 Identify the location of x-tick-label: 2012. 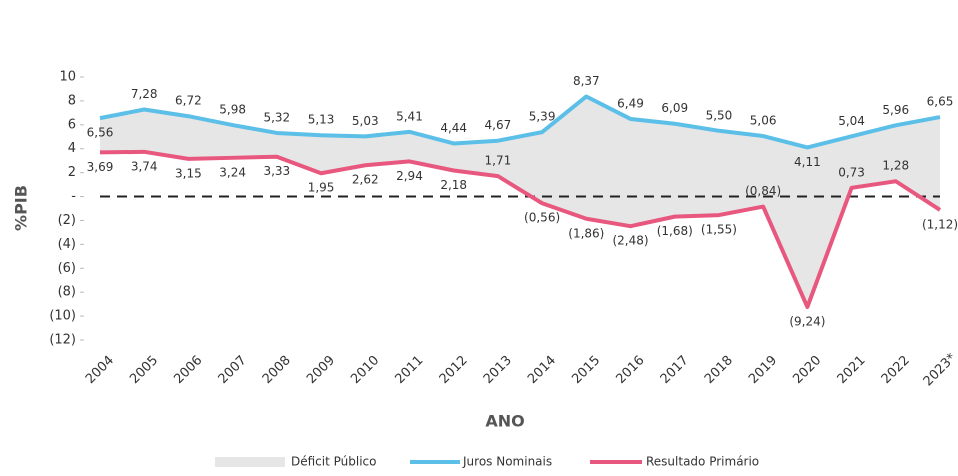
(454, 370).